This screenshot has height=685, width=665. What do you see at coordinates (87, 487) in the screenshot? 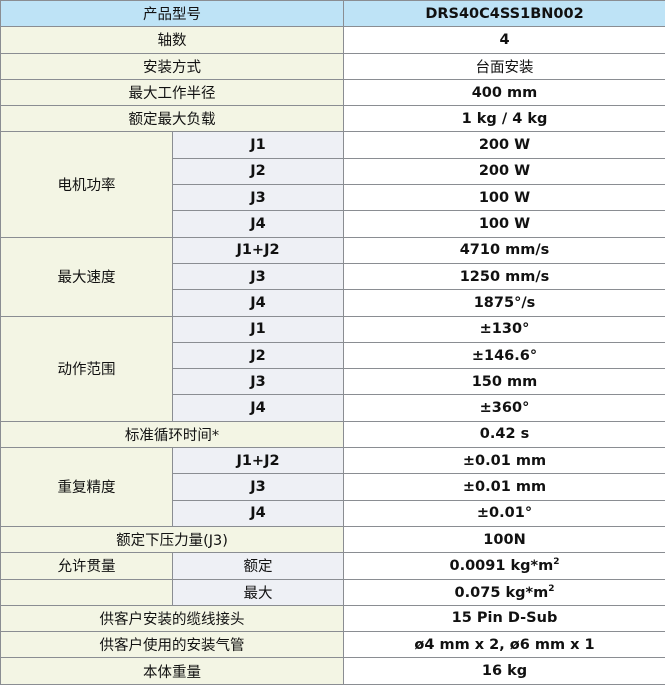
I see `group-label: 重复精度` at bounding box center [87, 487].